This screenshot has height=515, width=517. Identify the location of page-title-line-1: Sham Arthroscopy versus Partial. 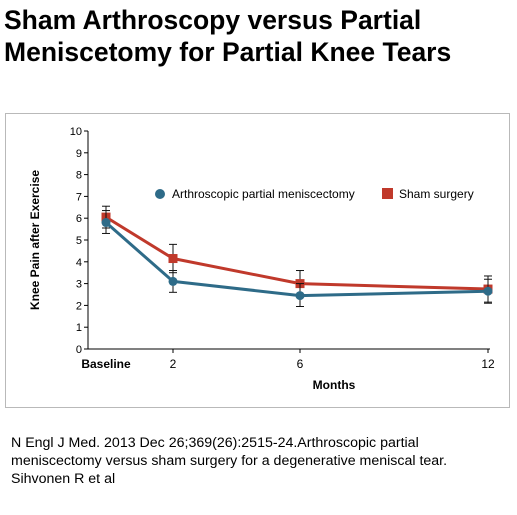
(213, 20).